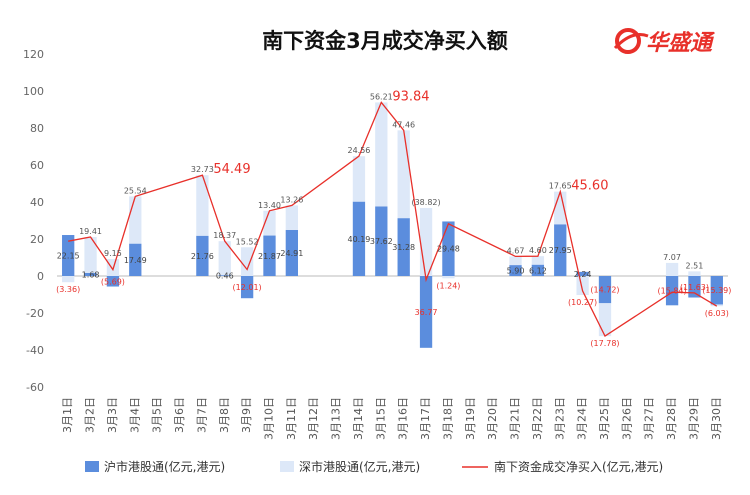  What do you see at coordinates (67, 415) in the screenshot?
I see `x-tick-label: 3月1日` at bounding box center [67, 415].